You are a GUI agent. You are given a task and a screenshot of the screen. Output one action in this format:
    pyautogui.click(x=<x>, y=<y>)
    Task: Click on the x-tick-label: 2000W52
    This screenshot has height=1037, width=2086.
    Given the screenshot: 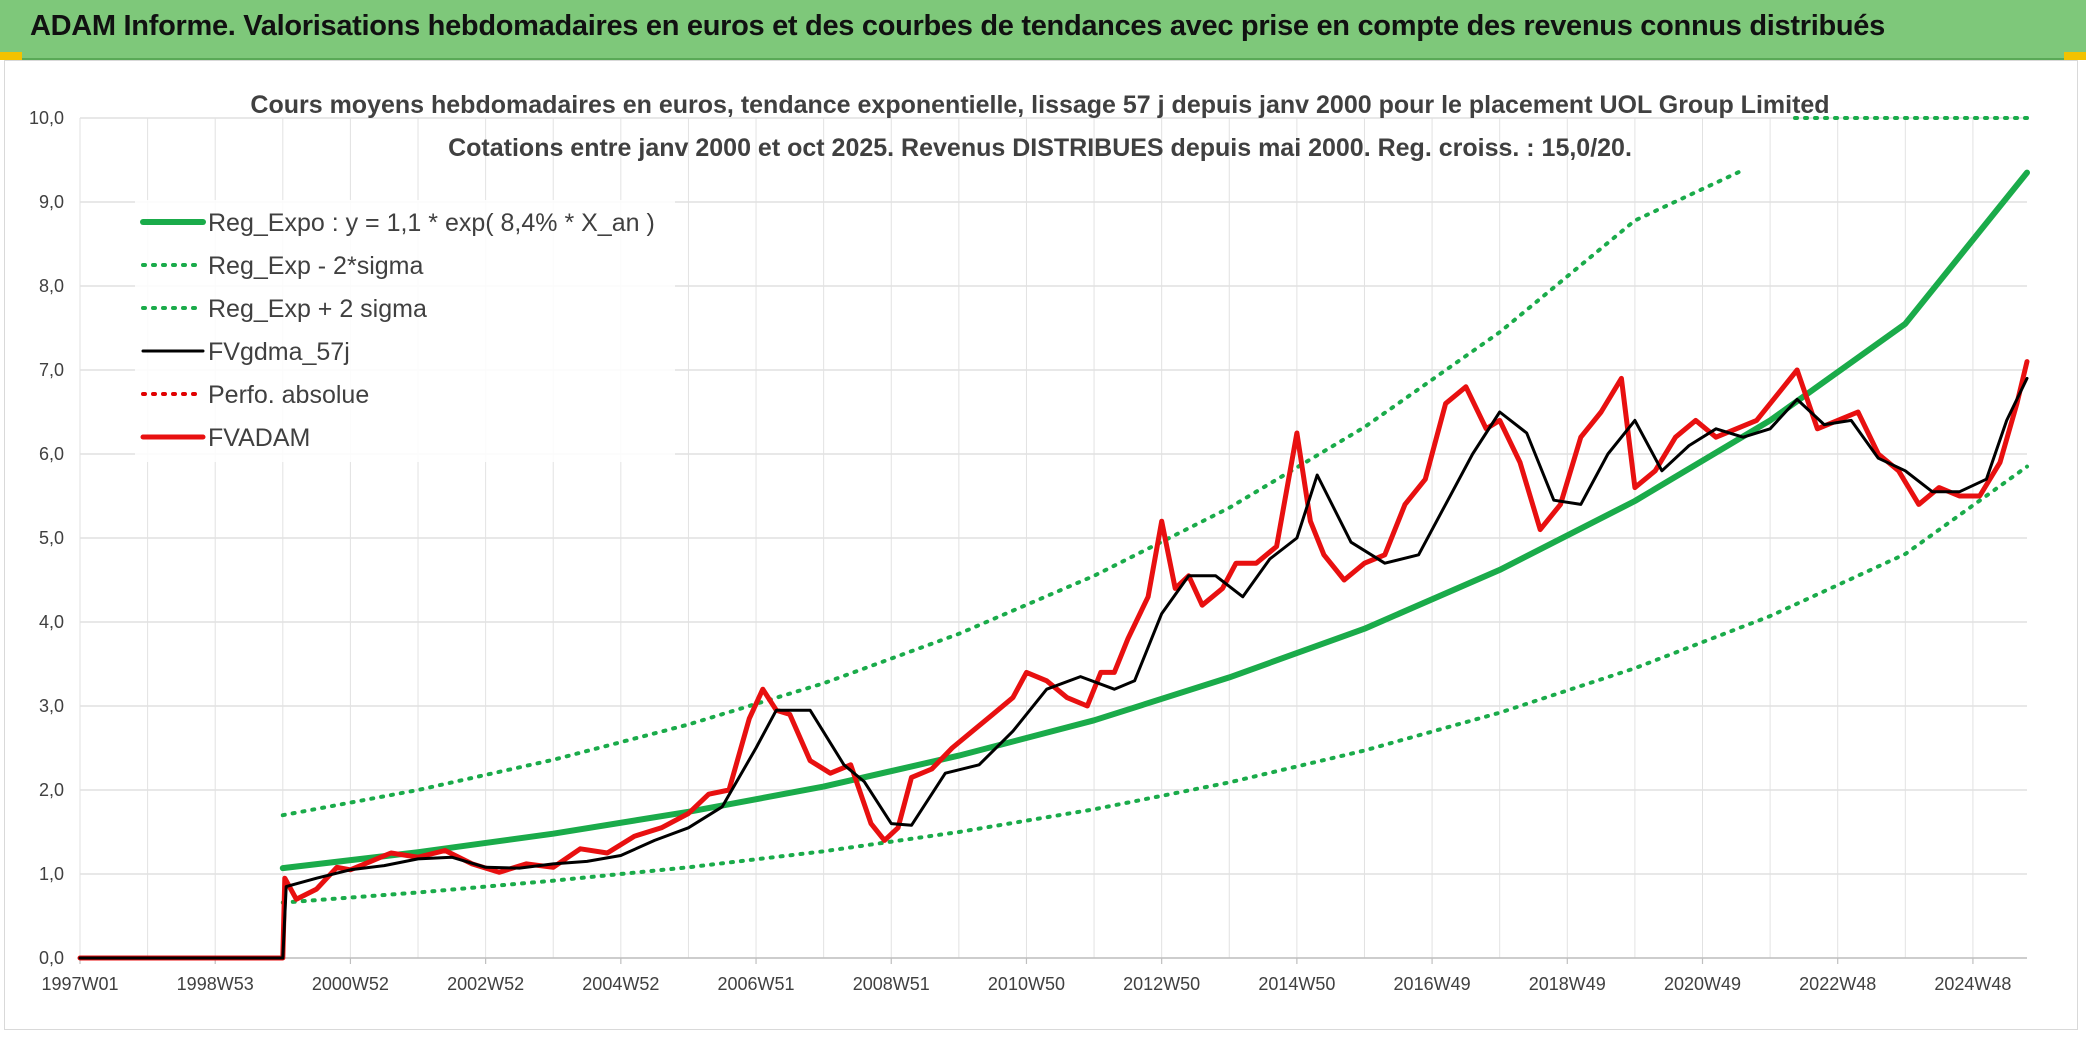 What is the action you would take?
    pyautogui.click(x=350, y=984)
    